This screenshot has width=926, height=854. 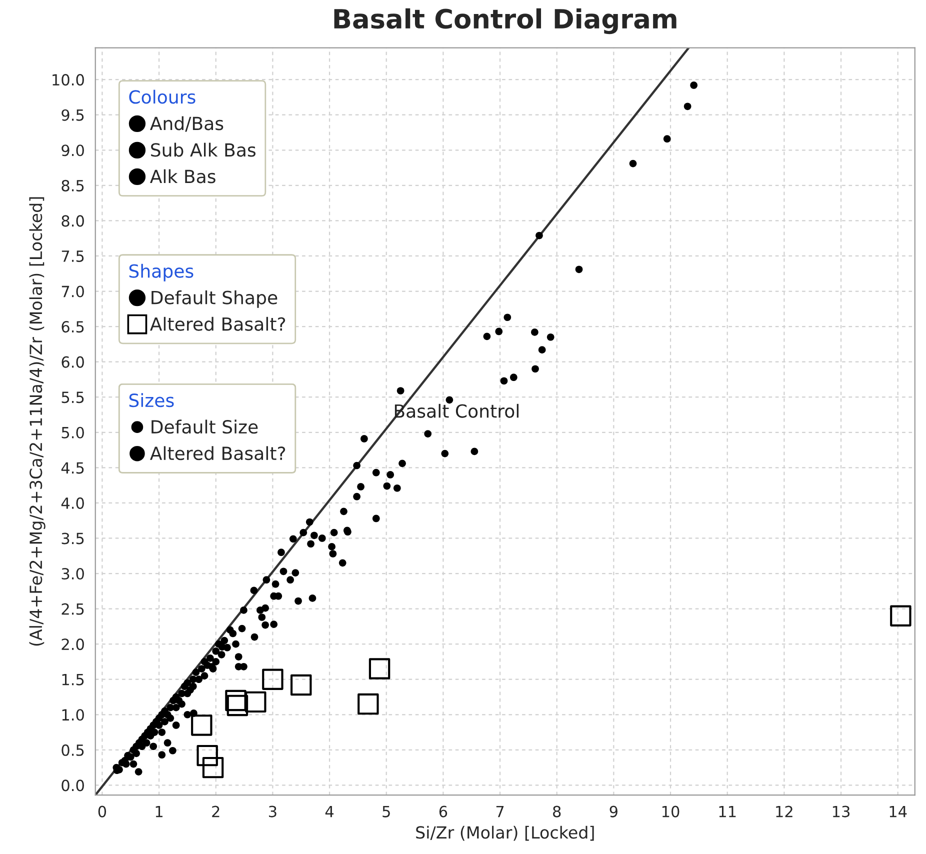 I want to click on x-tick-label: 5, so click(x=386, y=812).